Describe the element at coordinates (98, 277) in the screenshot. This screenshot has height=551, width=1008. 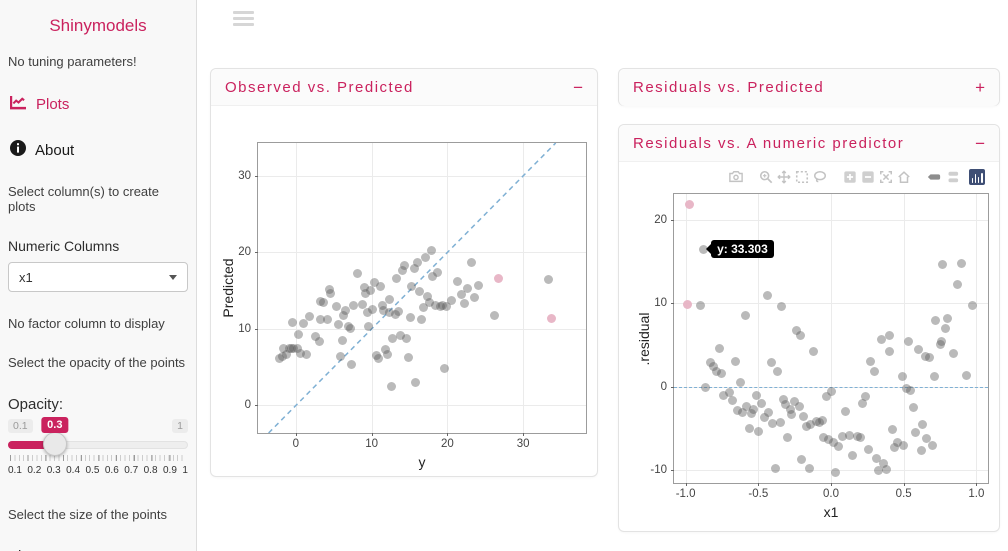
I see `numeric-columns-select: x1` at that location.